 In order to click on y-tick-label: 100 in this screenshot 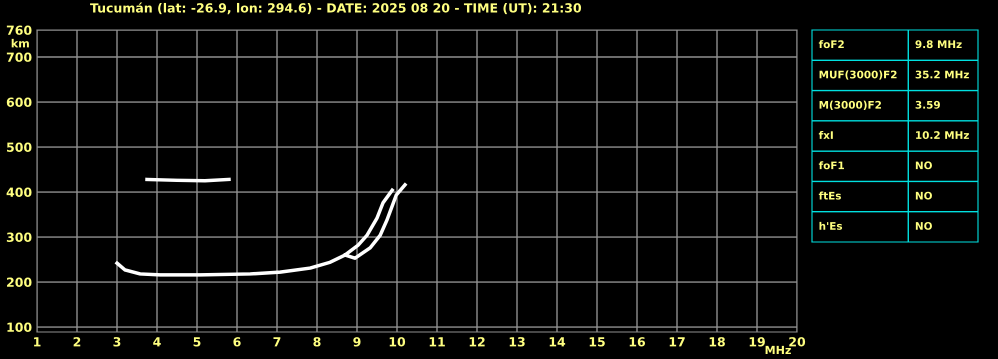, I will do `click(19, 327)`.